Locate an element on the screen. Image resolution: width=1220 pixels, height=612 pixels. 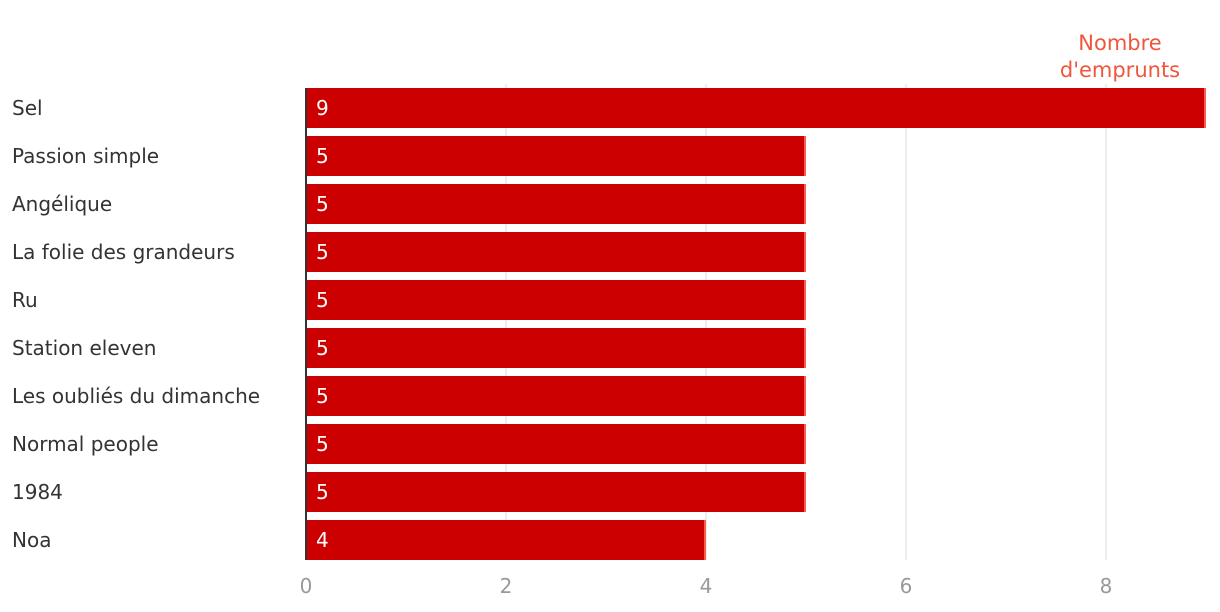
value-axis-title: Nombre d'emprunts is located at coordinates (1120, 56).